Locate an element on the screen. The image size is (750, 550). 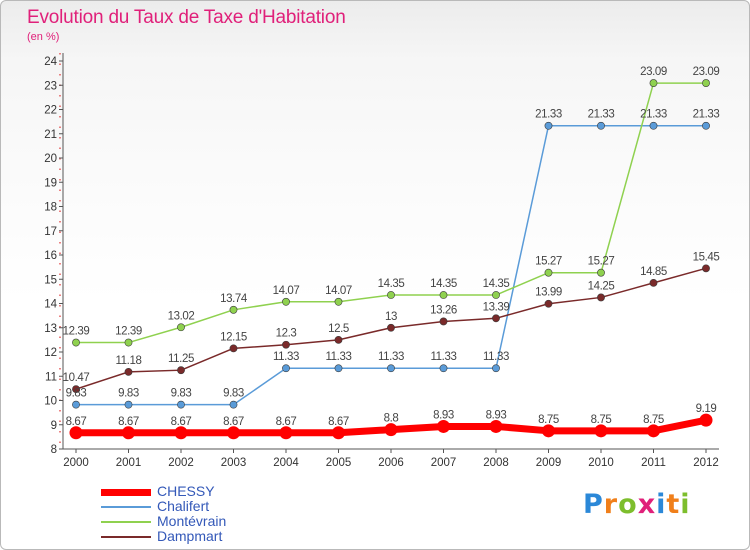
x-tick-label: 2002 is located at coordinates (181, 463).